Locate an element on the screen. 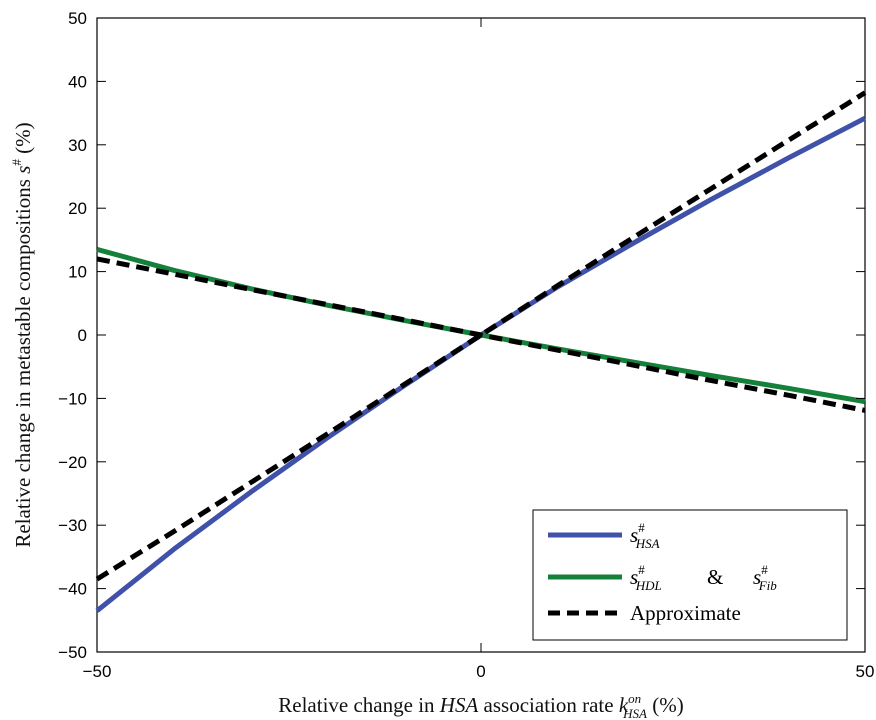 The image size is (876, 720). y-tick-label: −50 is located at coordinates (72, 652).